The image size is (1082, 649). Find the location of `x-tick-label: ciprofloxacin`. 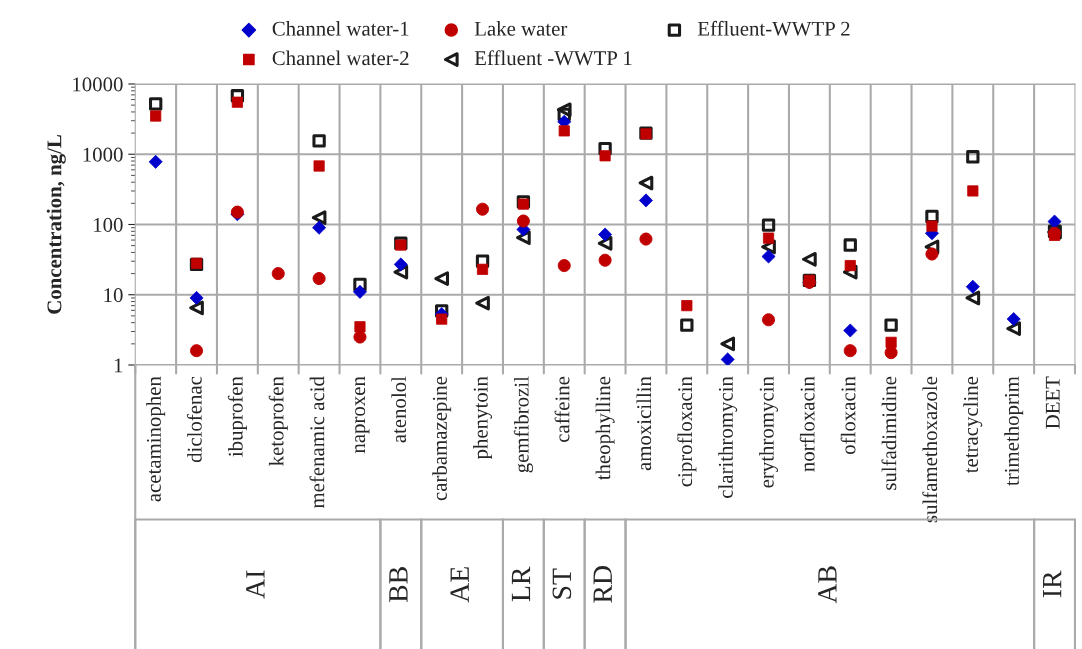

x-tick-label: ciprofloxacin is located at coordinates (687, 431).